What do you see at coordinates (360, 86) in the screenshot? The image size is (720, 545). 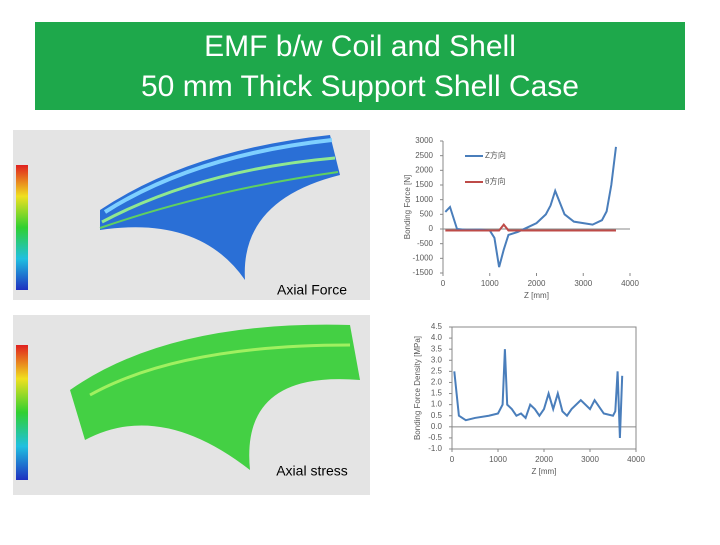 I see `title-line: 50 mm Thick Support Shell Case` at bounding box center [360, 86].